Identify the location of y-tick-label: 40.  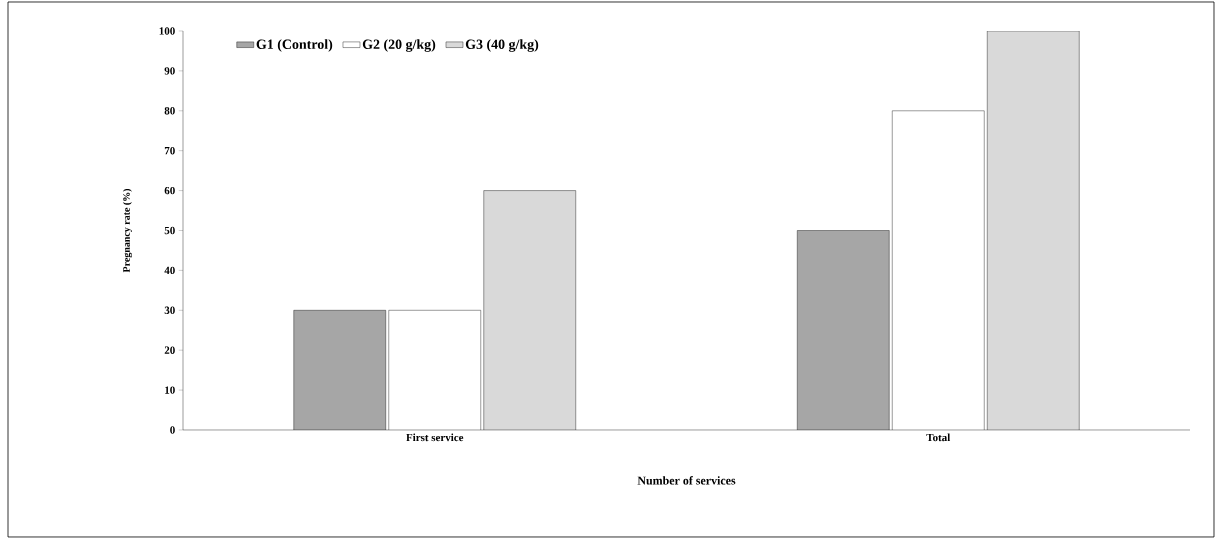
(169, 270).